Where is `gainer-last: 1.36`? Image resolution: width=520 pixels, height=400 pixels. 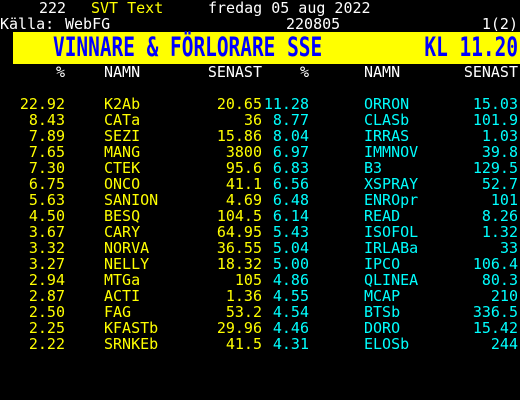
gainer-last: 1.36 is located at coordinates (243, 296).